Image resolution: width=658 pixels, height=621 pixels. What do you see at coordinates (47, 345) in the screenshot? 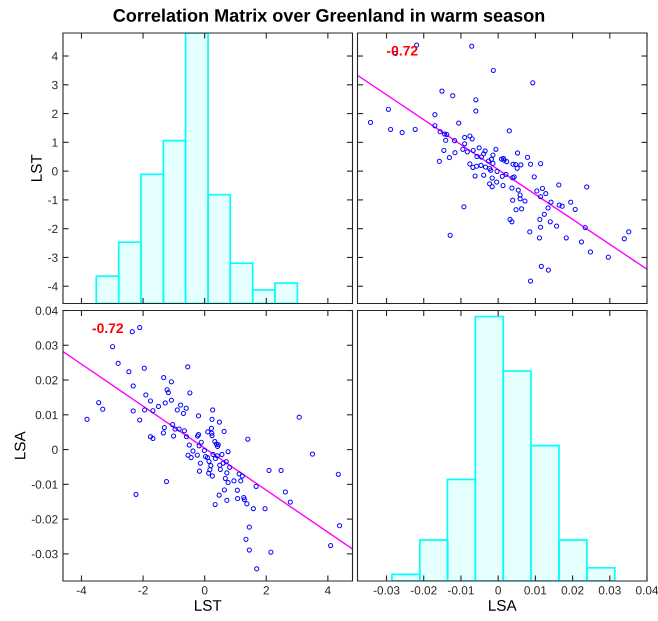
I see `y-tick-label: 0.03` at bounding box center [47, 345].